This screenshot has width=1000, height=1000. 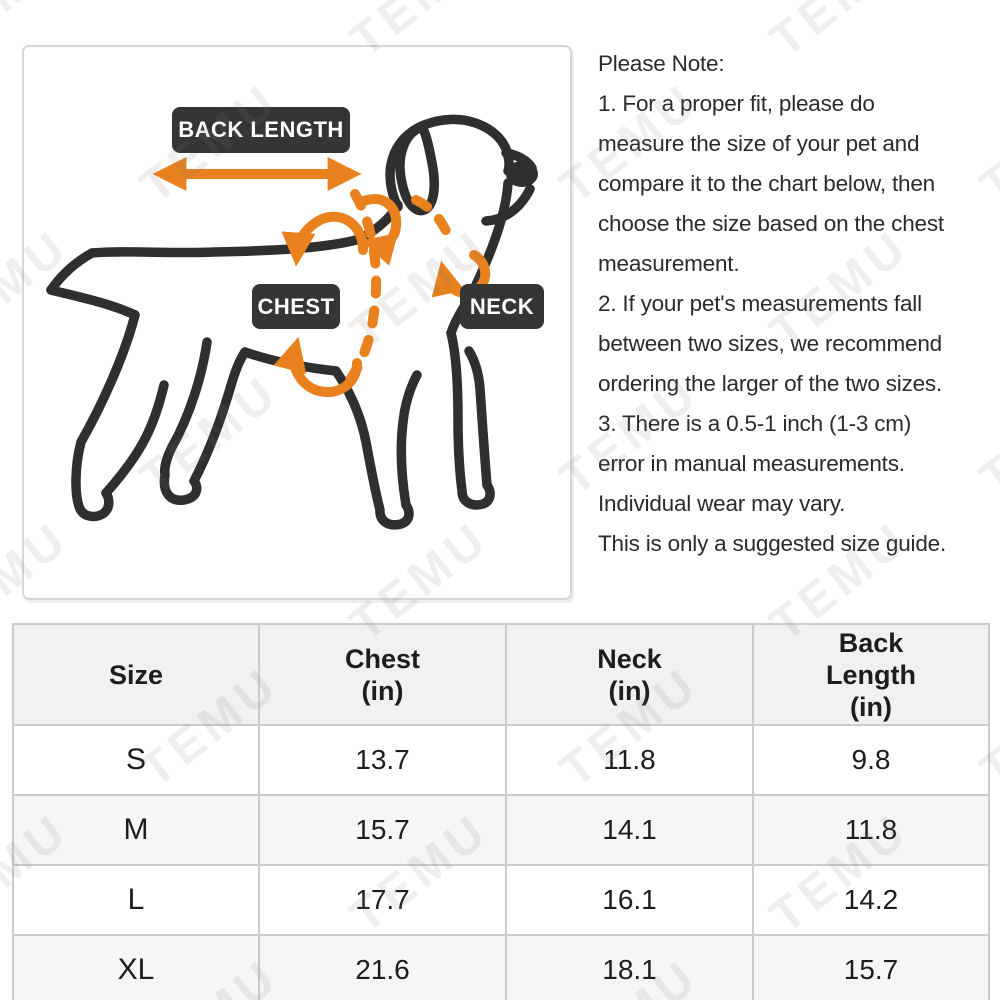 What do you see at coordinates (522, 174) in the screenshot?
I see `dog-nose` at bounding box center [522, 174].